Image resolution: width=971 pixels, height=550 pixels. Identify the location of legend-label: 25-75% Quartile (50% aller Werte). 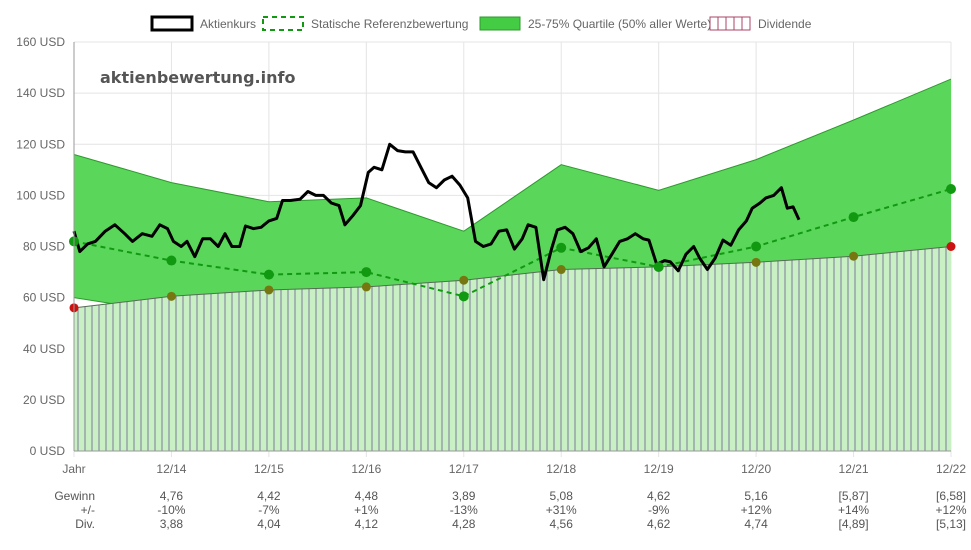
(619, 24).